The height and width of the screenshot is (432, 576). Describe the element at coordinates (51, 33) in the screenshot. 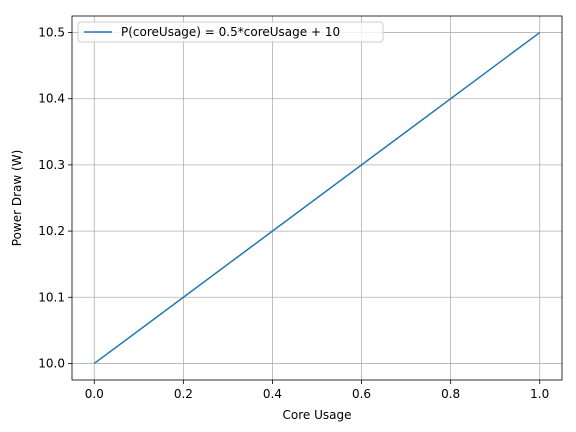

I see `y-tick-label: 10.5` at that location.